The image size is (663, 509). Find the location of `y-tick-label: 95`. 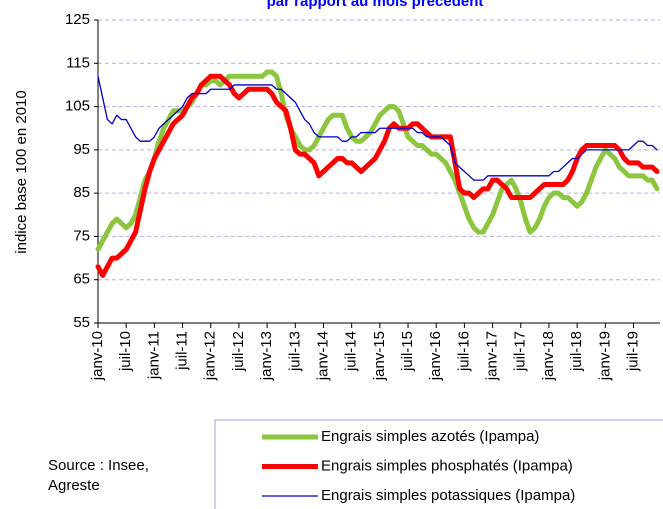

y-tick-label: 95 is located at coordinates (81, 149).